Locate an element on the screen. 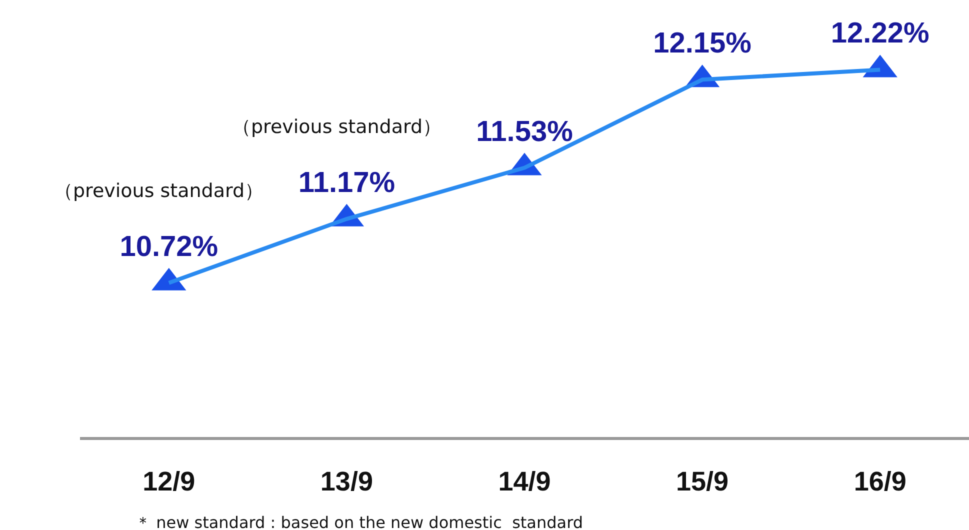  x-tick-label: 16/9 is located at coordinates (880, 481).